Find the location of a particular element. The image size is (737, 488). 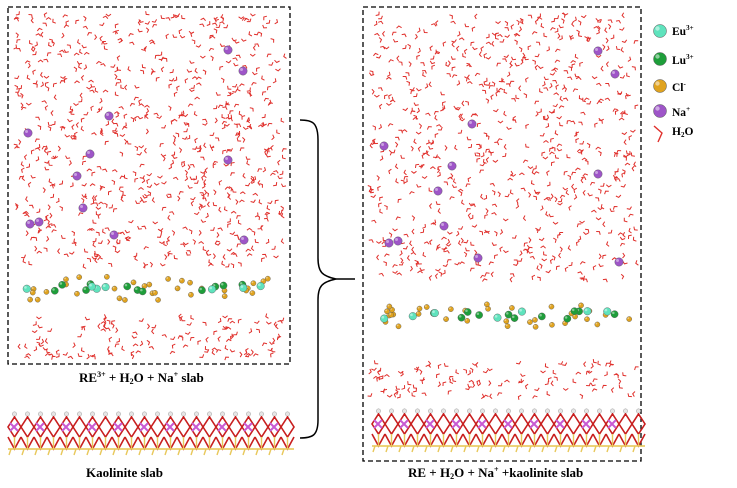

europium-ion-highlight is located at coordinates (90, 285).